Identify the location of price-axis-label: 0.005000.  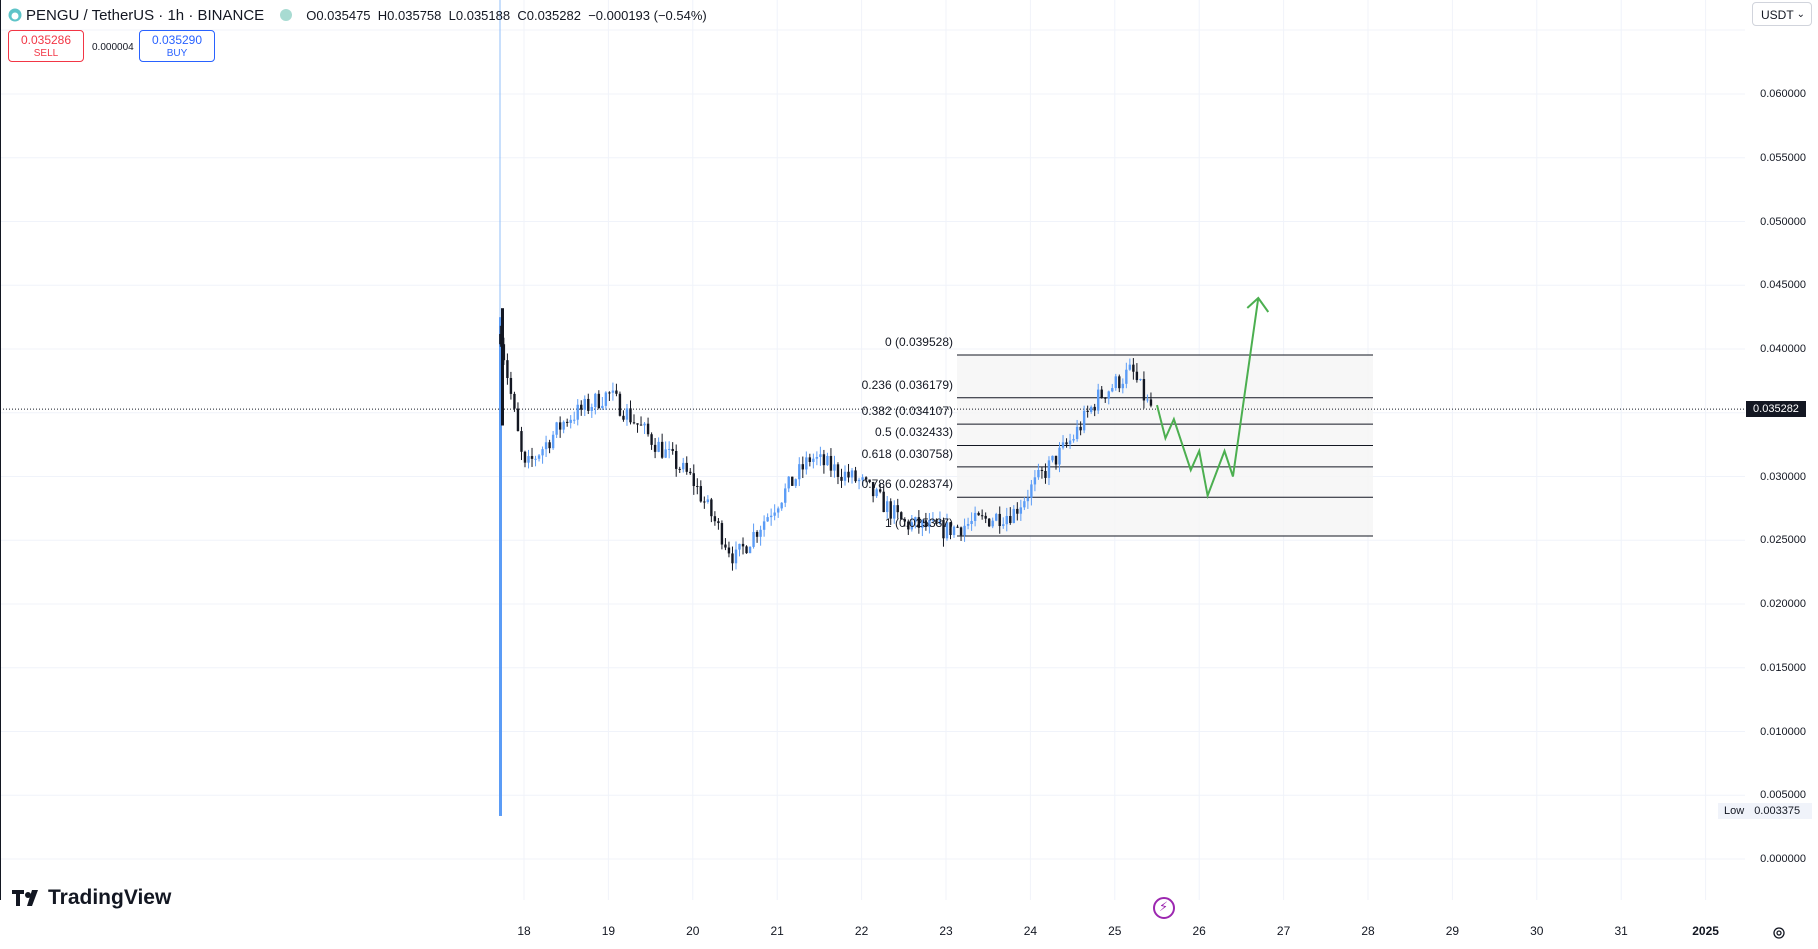
(1783, 795).